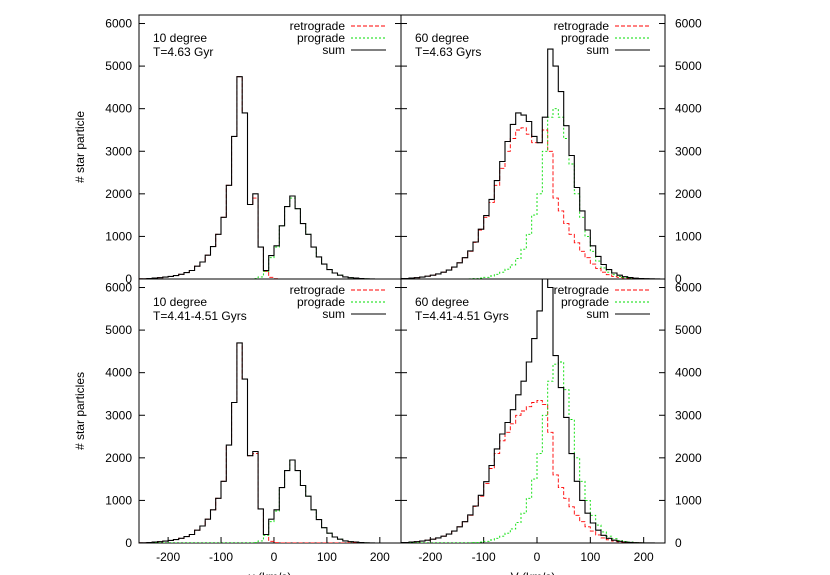 The height and width of the screenshot is (575, 830). I want to click on x-axis-label: v (km/s), so click(270, 572).